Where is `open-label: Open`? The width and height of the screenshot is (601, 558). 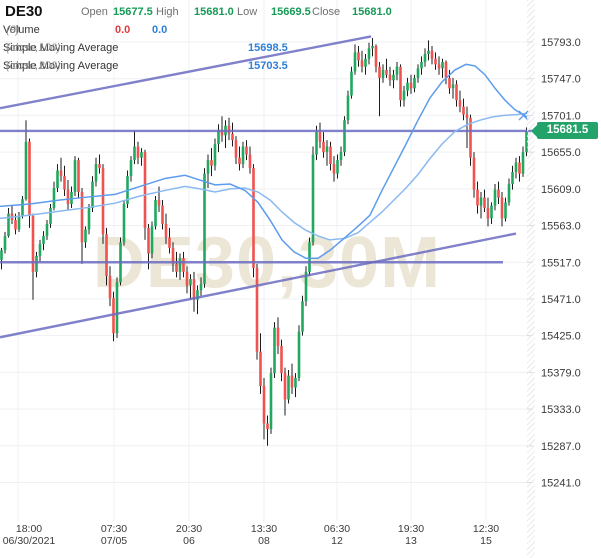 open-label: Open is located at coordinates (94, 12).